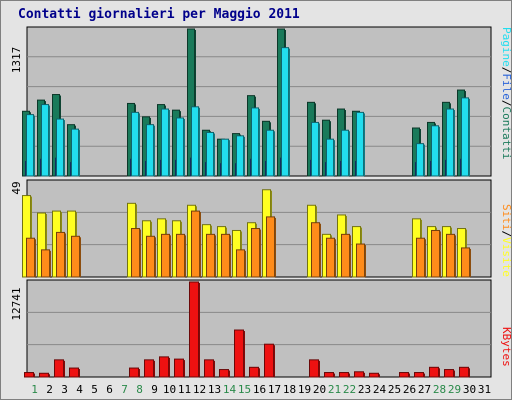 The width and height of the screenshot is (512, 400). What do you see at coordinates (79, 153) in the screenshot?
I see `bar-pagine-day-4-shadow` at bounding box center [79, 153].